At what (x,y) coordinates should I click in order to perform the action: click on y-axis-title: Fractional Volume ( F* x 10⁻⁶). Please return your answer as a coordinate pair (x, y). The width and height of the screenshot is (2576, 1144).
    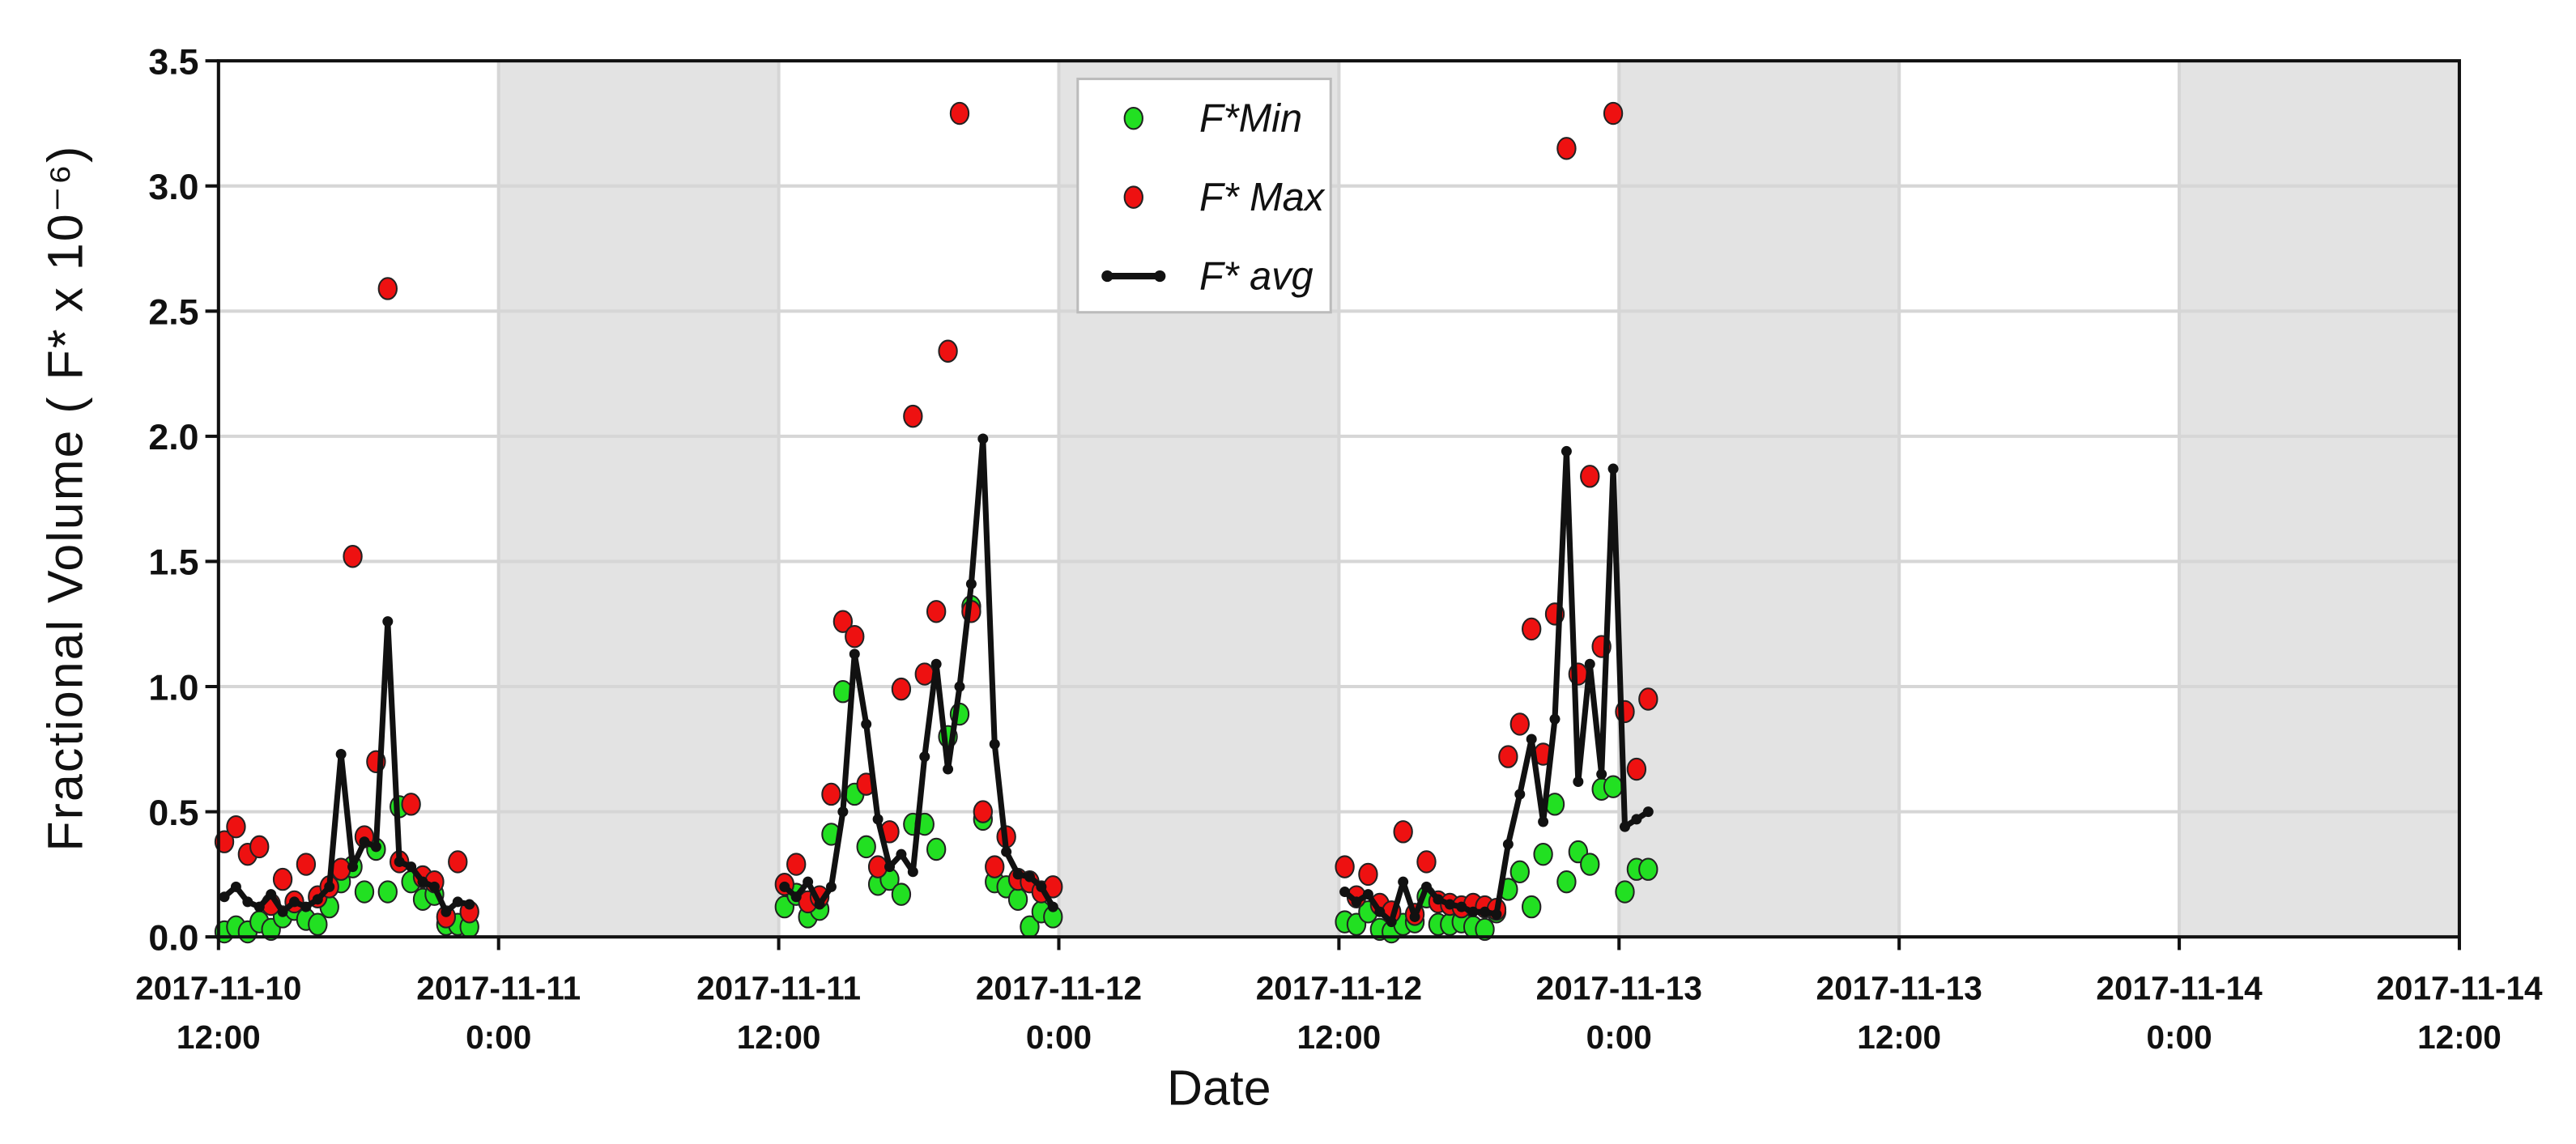
    Looking at the image, I should click on (64, 499).